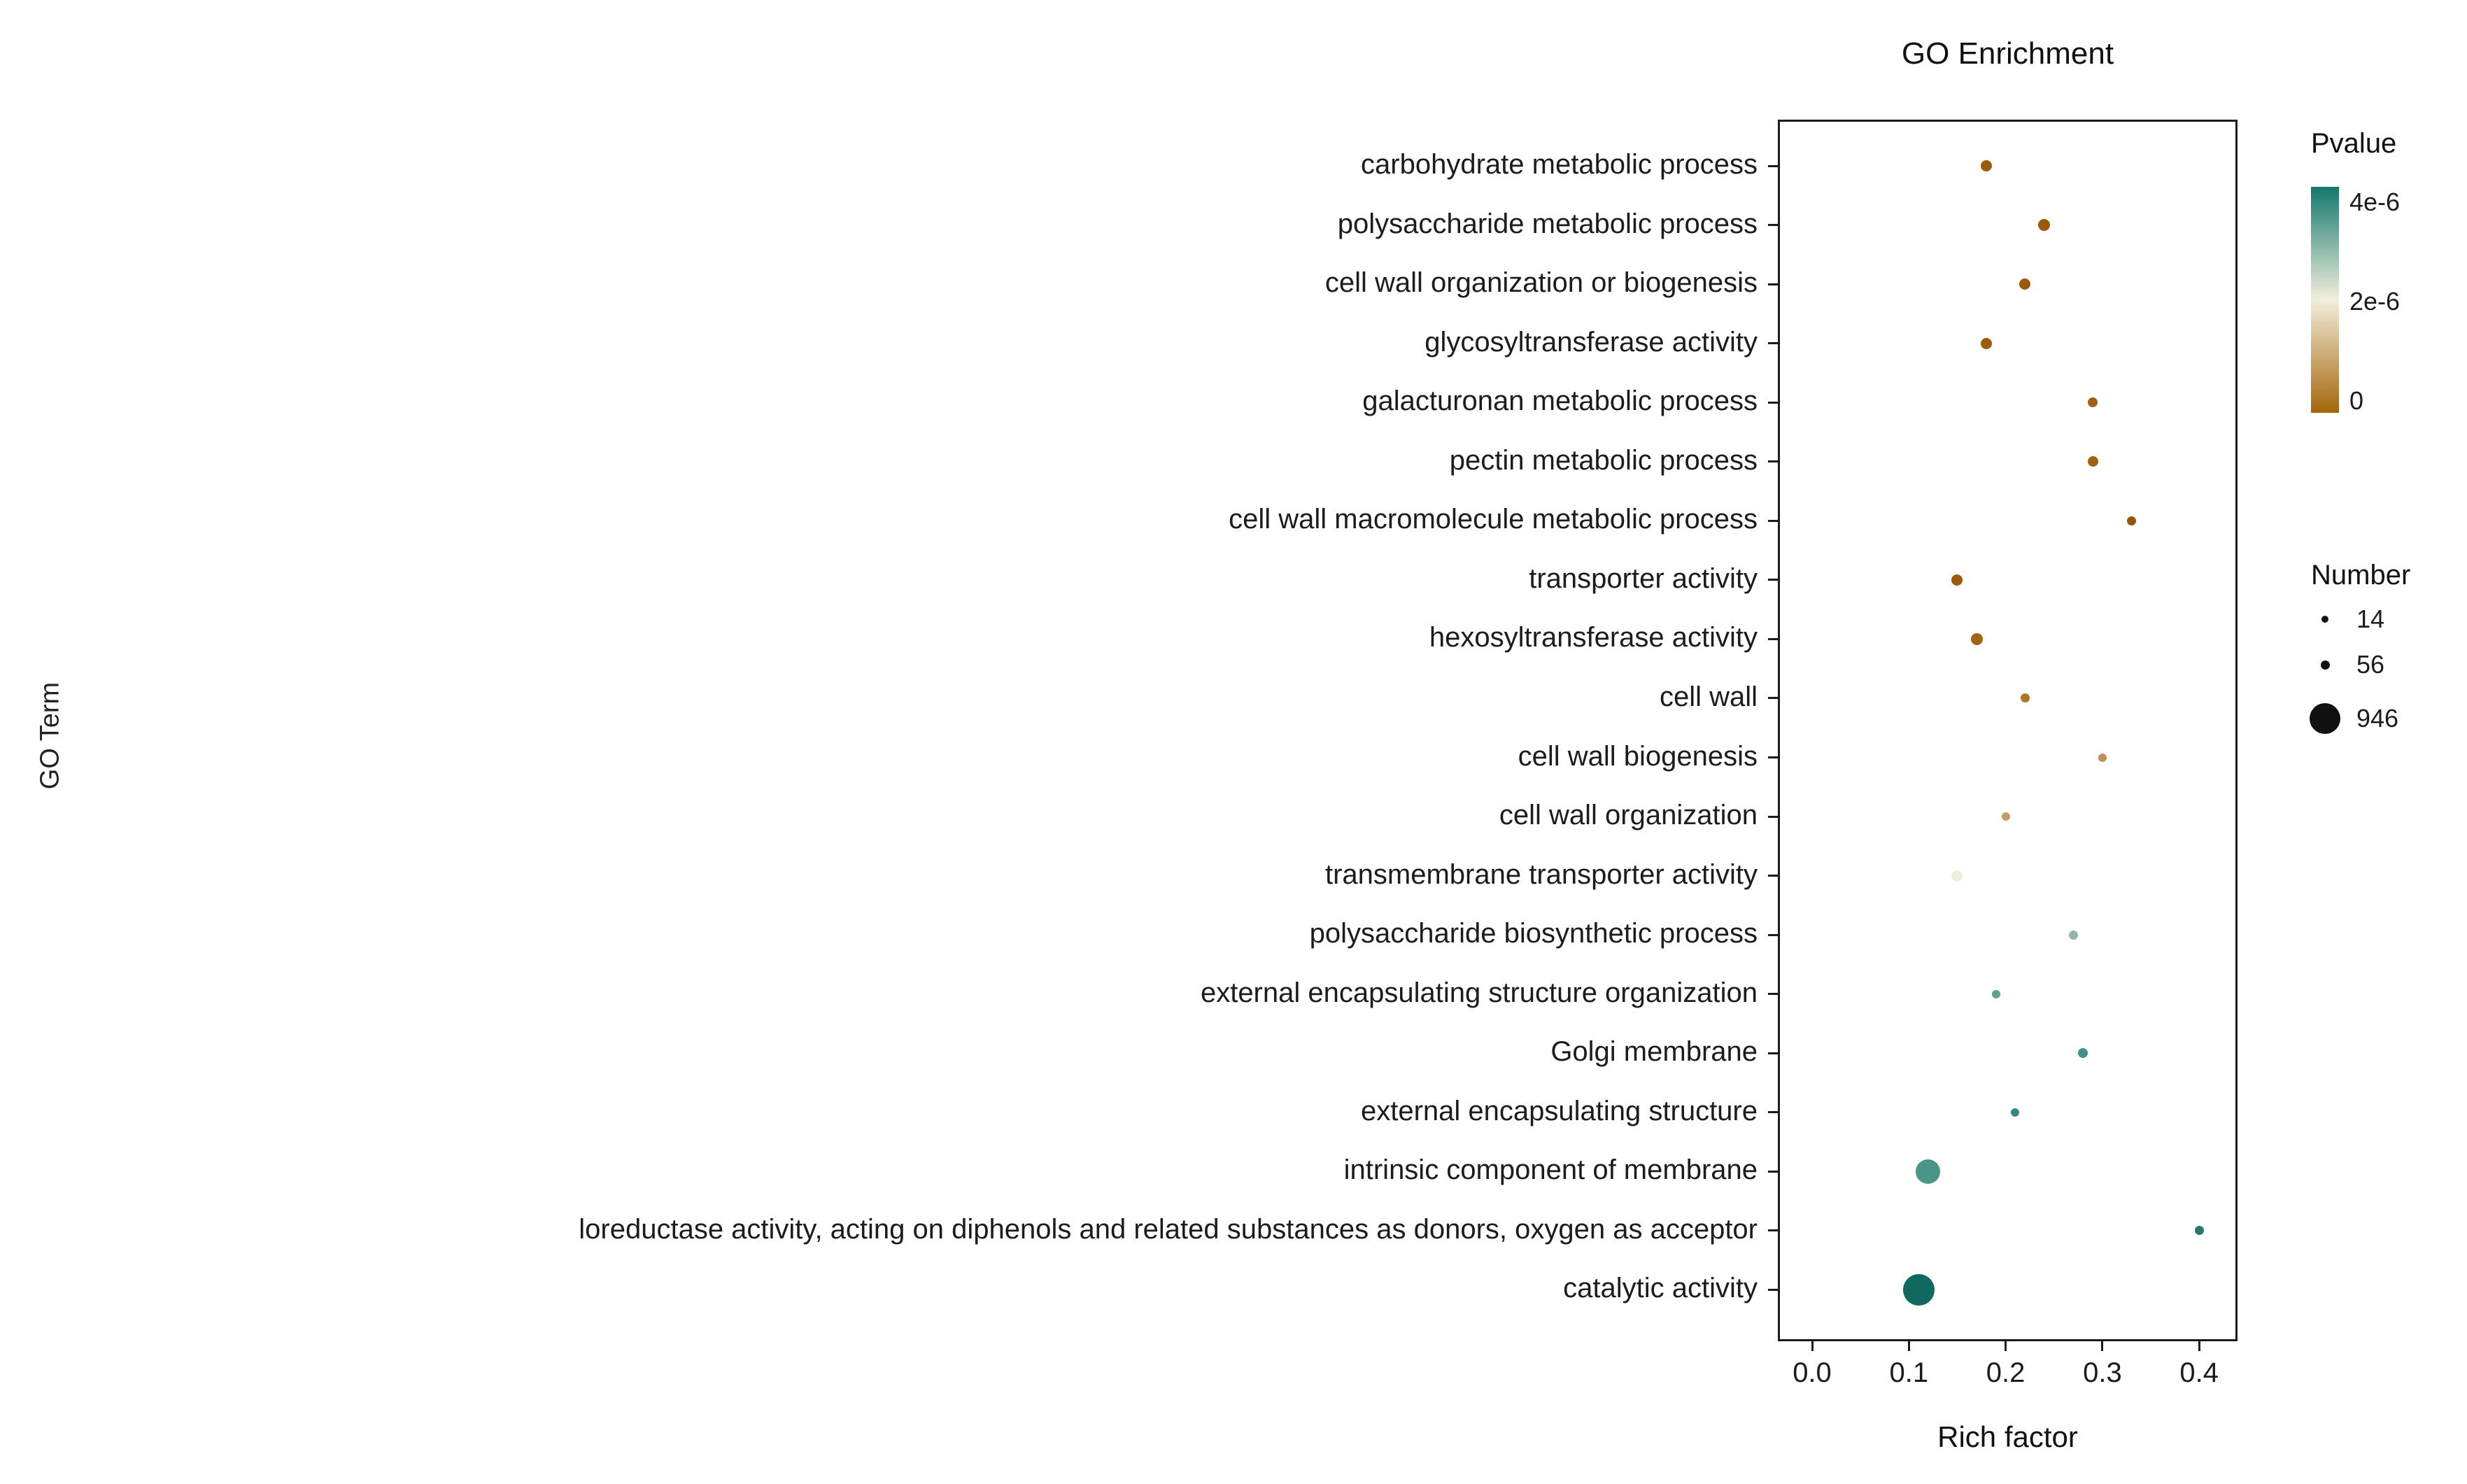 Image resolution: width=2467 pixels, height=1484 pixels. What do you see at coordinates (2007, 54) in the screenshot?
I see `chart-title: GO Enrichment` at bounding box center [2007, 54].